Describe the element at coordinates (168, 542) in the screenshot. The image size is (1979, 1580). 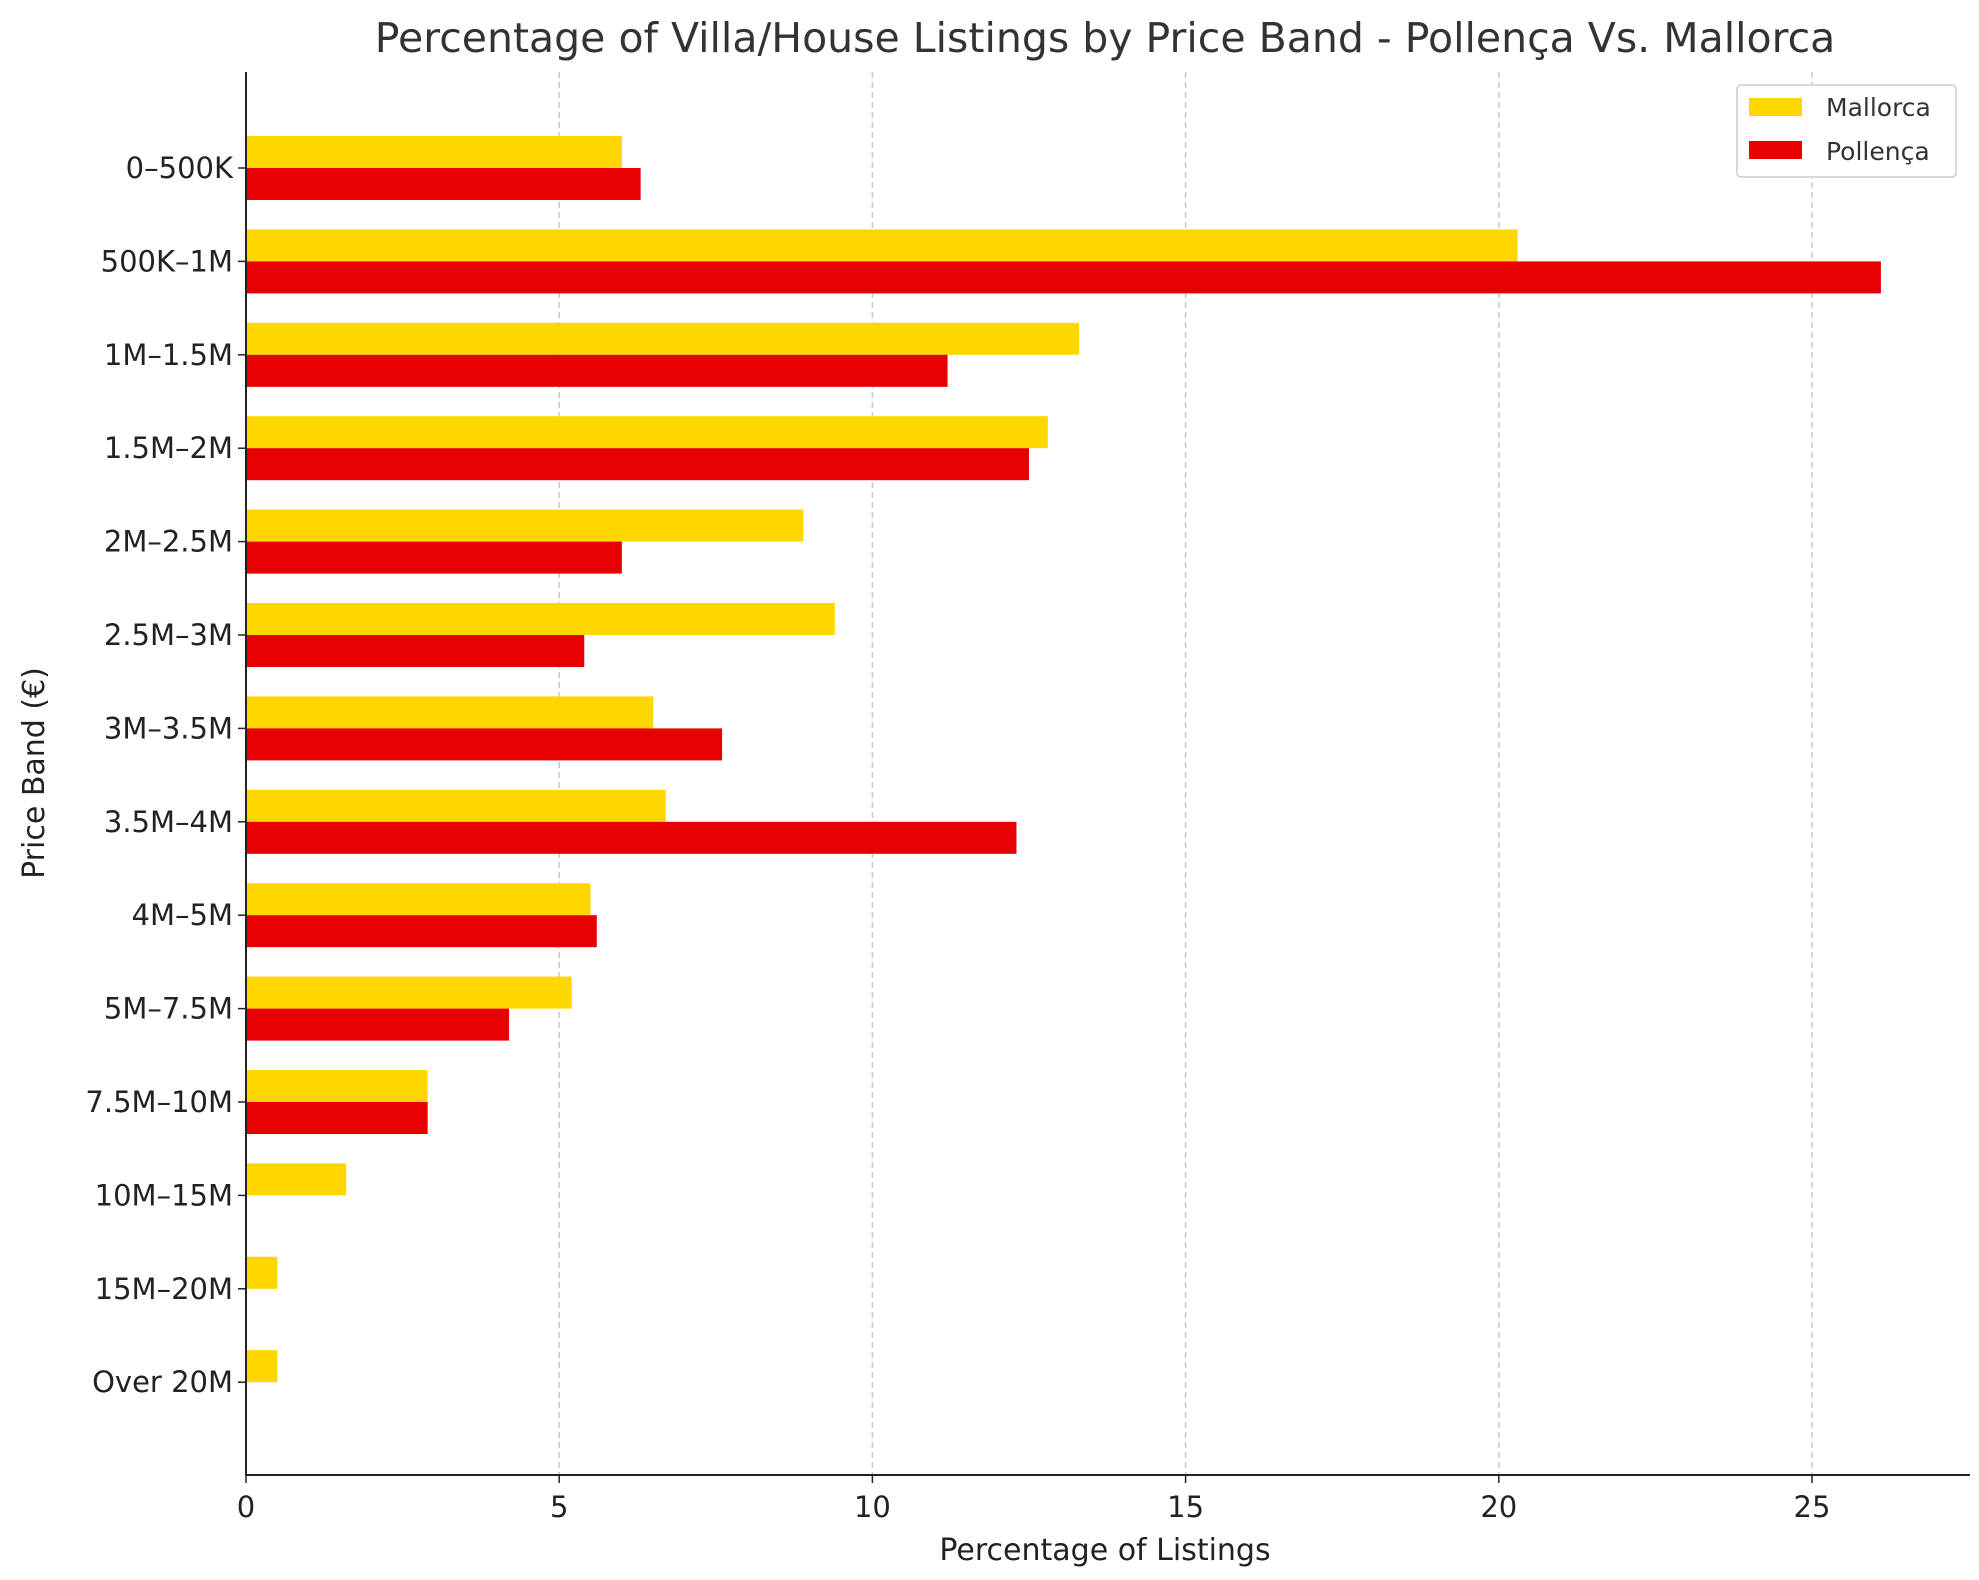
I see `y-tick-label: 2M–2.5M` at that location.